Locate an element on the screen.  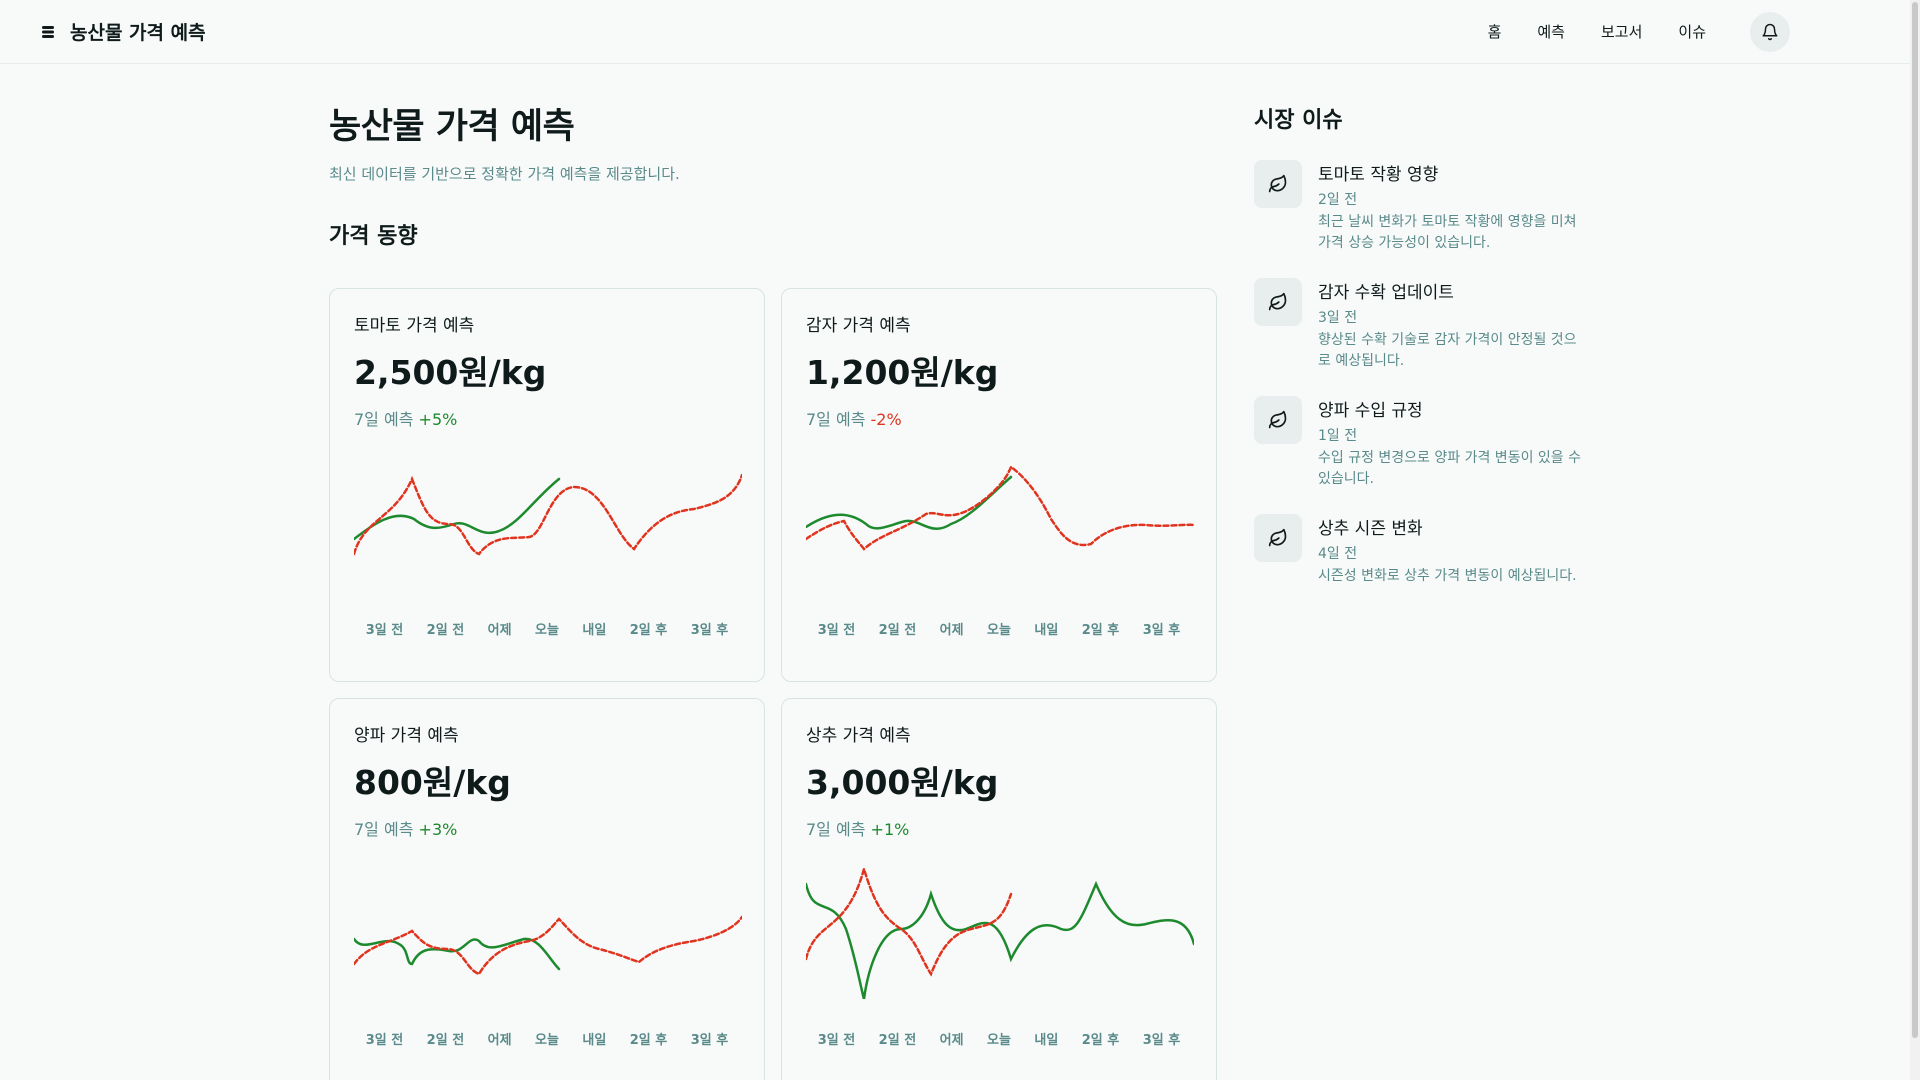
brand: 농산물 가격 예측 is located at coordinates (123, 31).